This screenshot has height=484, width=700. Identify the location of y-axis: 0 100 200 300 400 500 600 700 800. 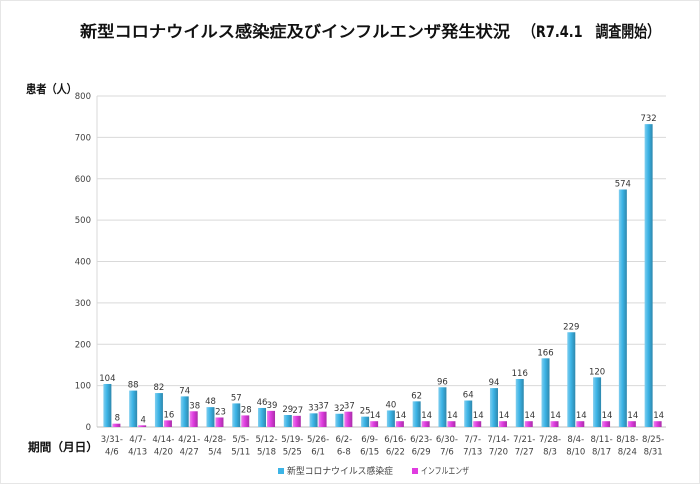
(83, 262).